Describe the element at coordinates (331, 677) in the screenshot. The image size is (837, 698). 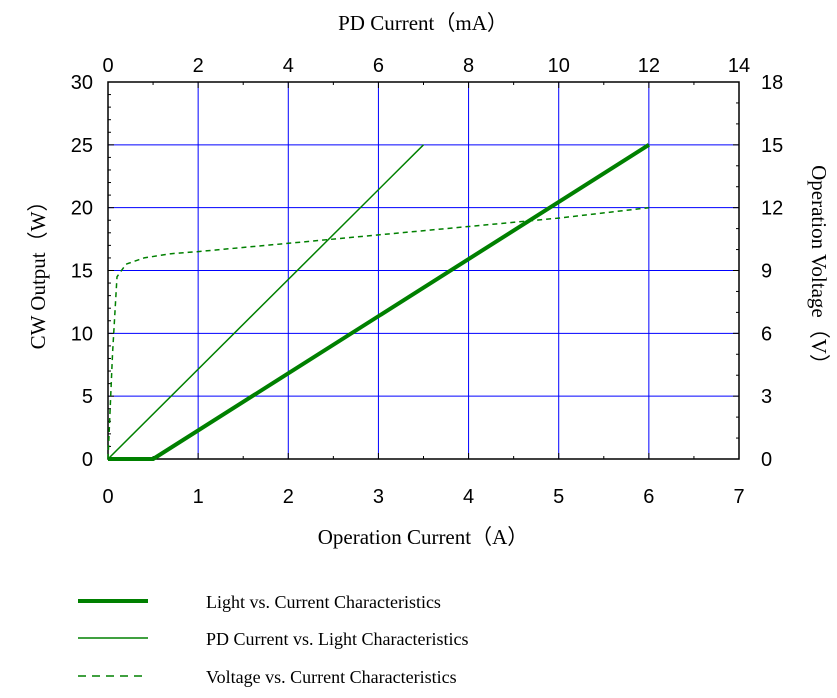
I see `legend-label-voltage-current: Voltage vs. Current Characteristics` at that location.